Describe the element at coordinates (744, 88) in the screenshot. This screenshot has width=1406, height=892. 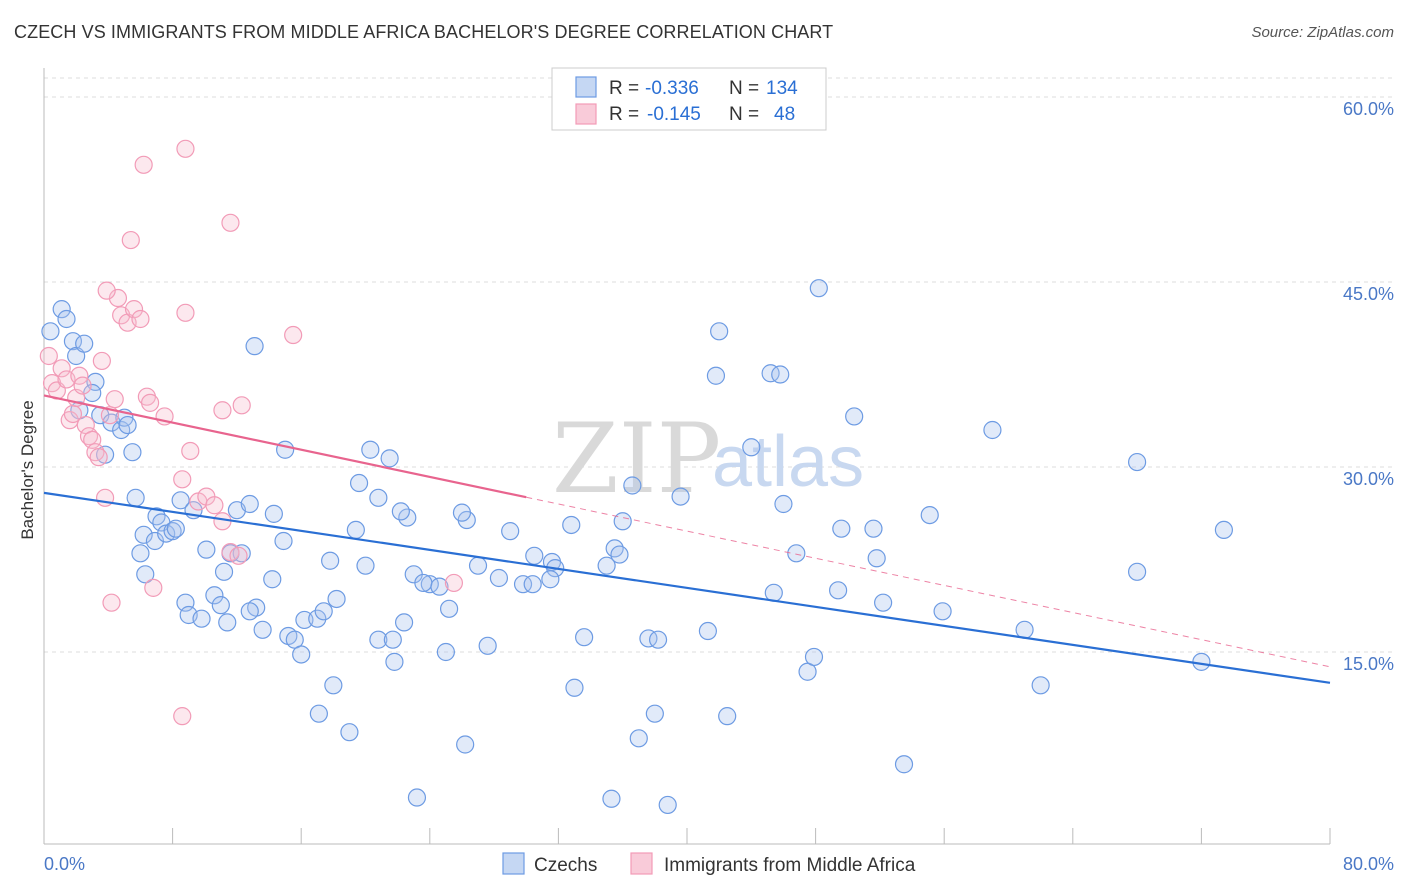
I see `legend-n-label-1: N =` at that location.